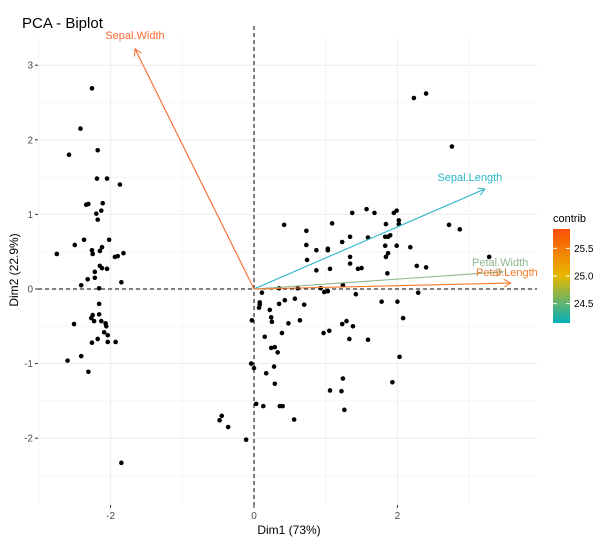 This screenshot has width=600, height=541. I want to click on y-axis-title: Dim2 (22.9%), so click(14, 269).